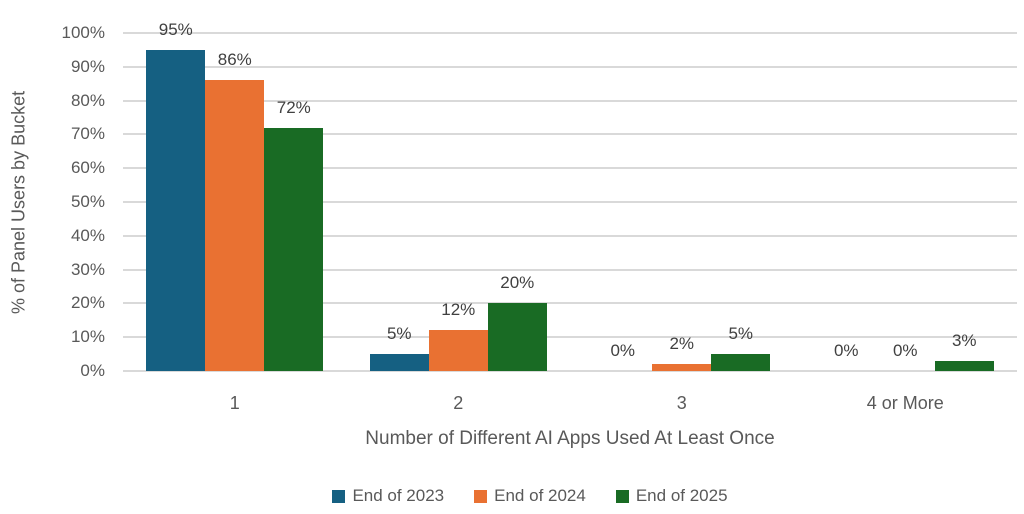 The image size is (1024, 514). What do you see at coordinates (398, 495) in the screenshot?
I see `legend-label: End of 2023` at bounding box center [398, 495].